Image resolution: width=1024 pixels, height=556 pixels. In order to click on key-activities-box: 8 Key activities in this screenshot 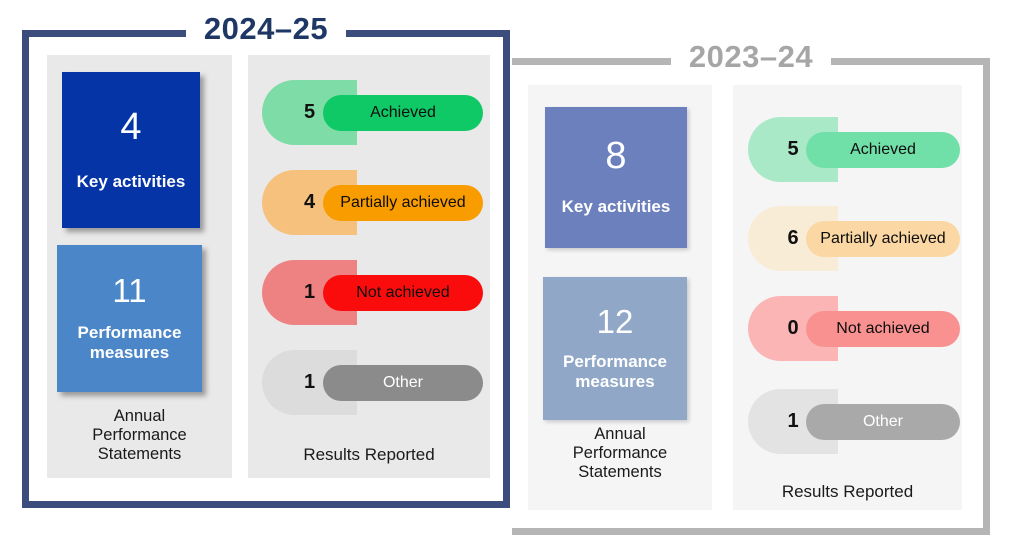, I will do `click(616, 177)`.